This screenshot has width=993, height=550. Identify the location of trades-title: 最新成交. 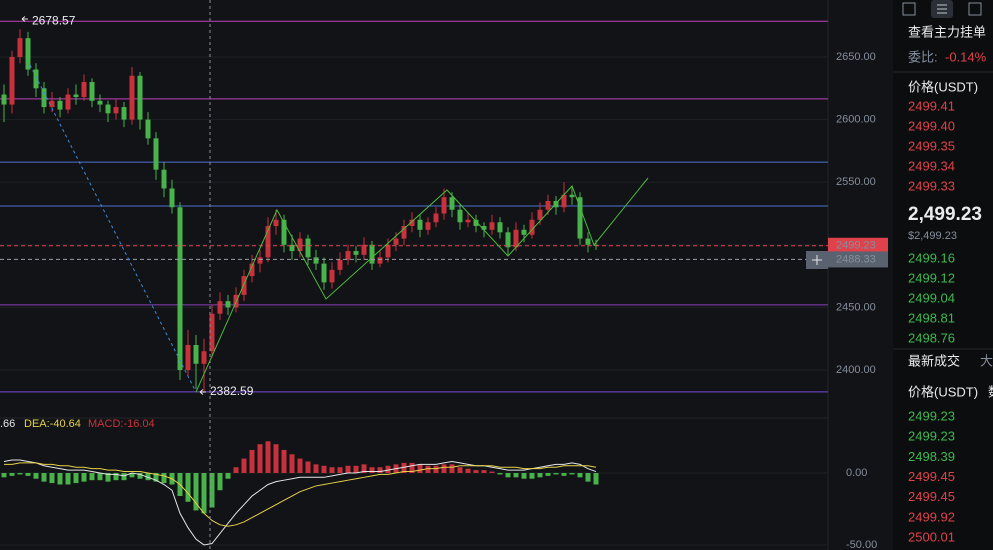
(934, 360).